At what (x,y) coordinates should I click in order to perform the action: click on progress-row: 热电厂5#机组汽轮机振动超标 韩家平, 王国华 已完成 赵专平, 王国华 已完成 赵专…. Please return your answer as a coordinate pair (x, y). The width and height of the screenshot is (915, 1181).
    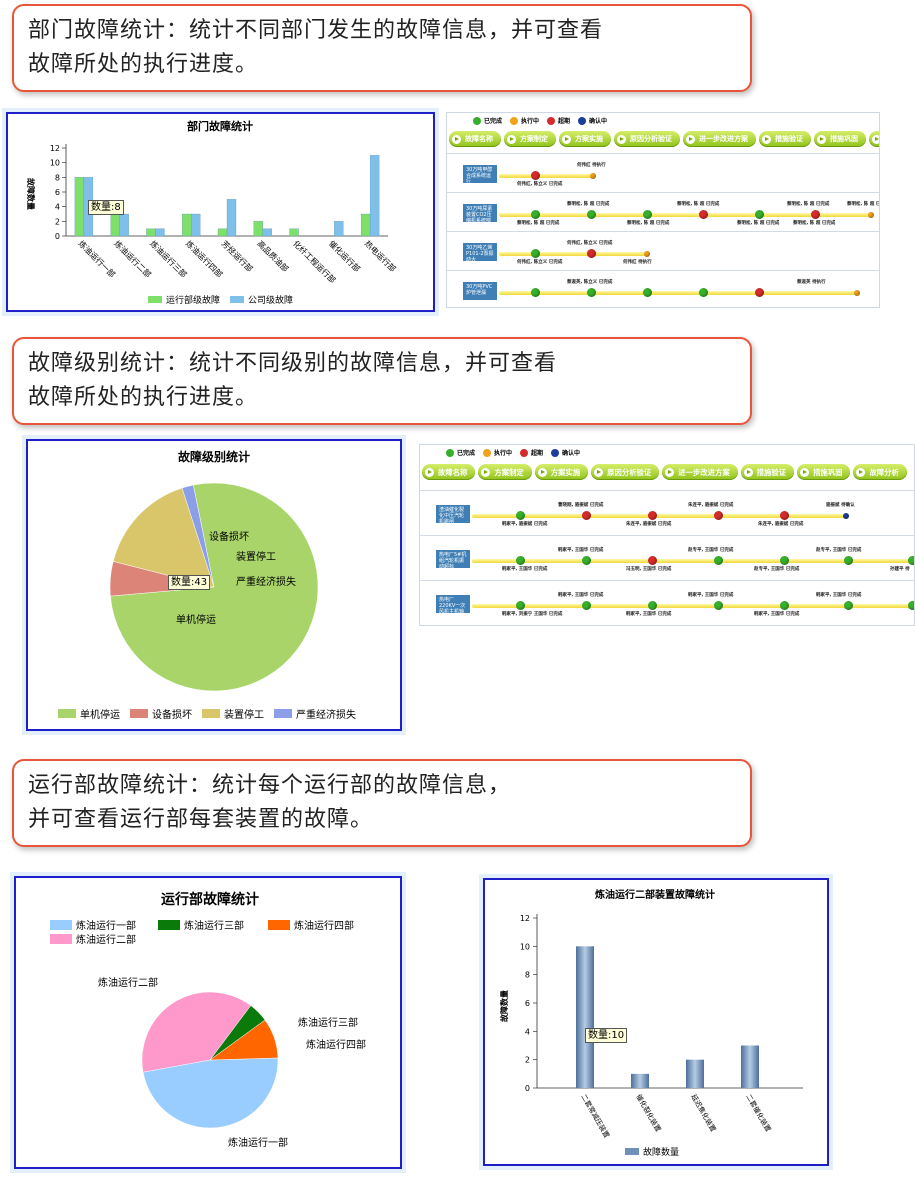
    Looking at the image, I should click on (667, 558).